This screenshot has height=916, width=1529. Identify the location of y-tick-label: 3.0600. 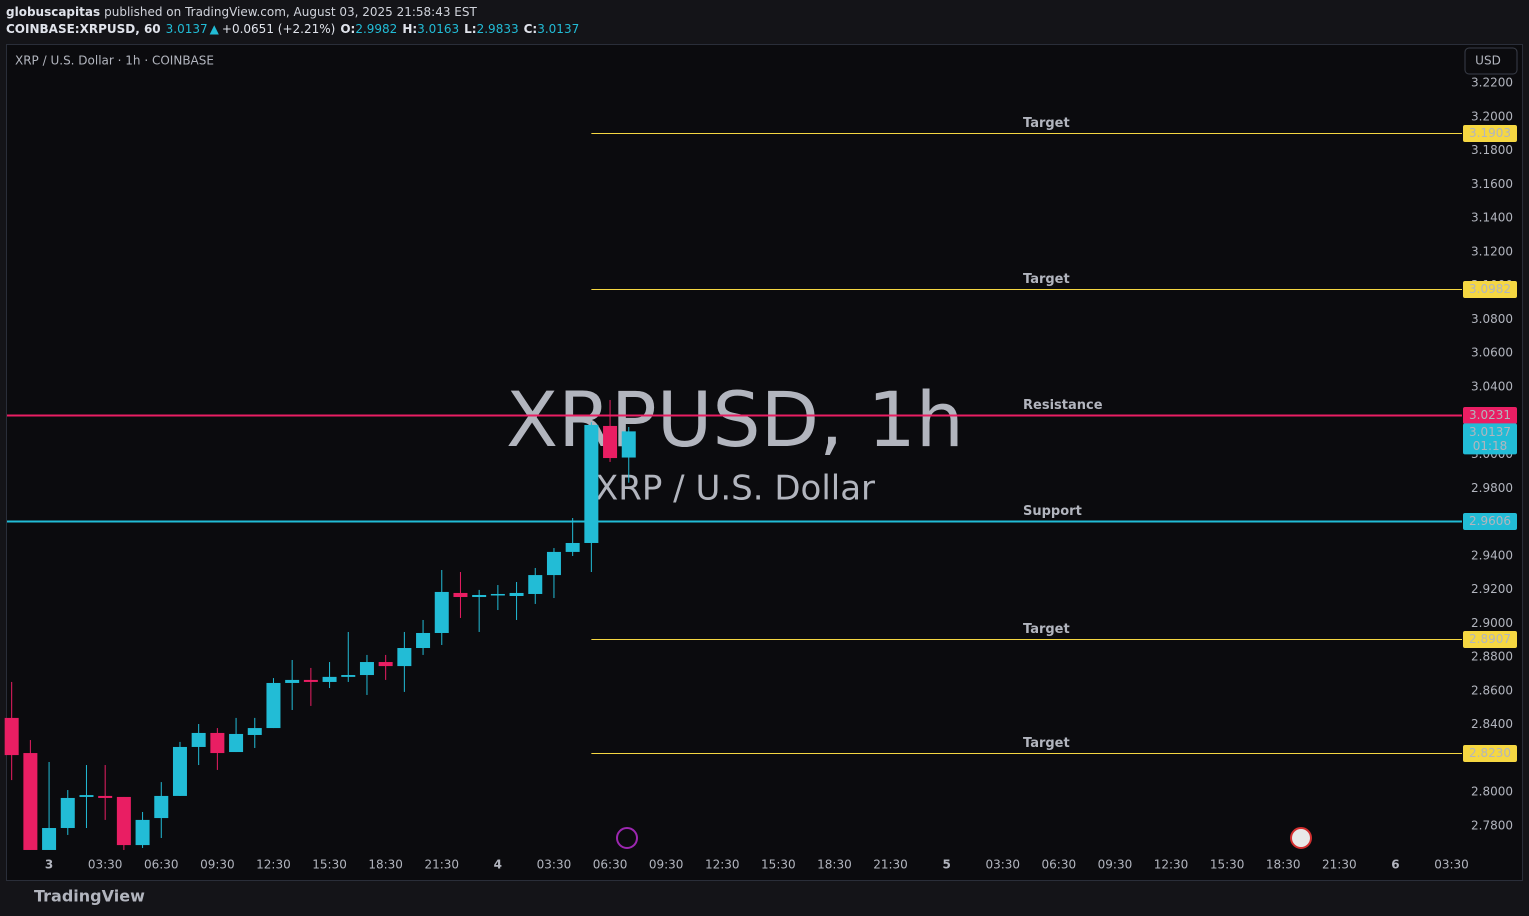
(1492, 353).